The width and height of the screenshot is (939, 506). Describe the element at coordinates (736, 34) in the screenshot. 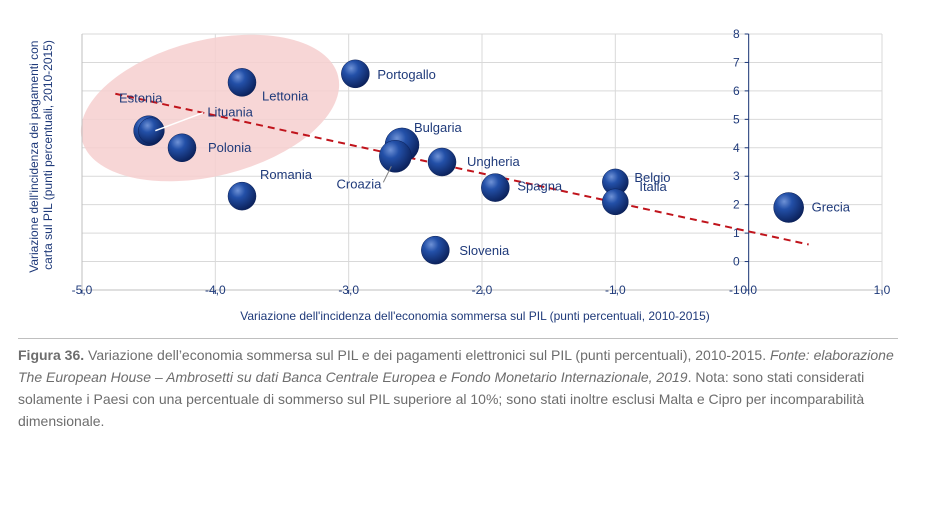

I see `y-tick-label: 8` at that location.